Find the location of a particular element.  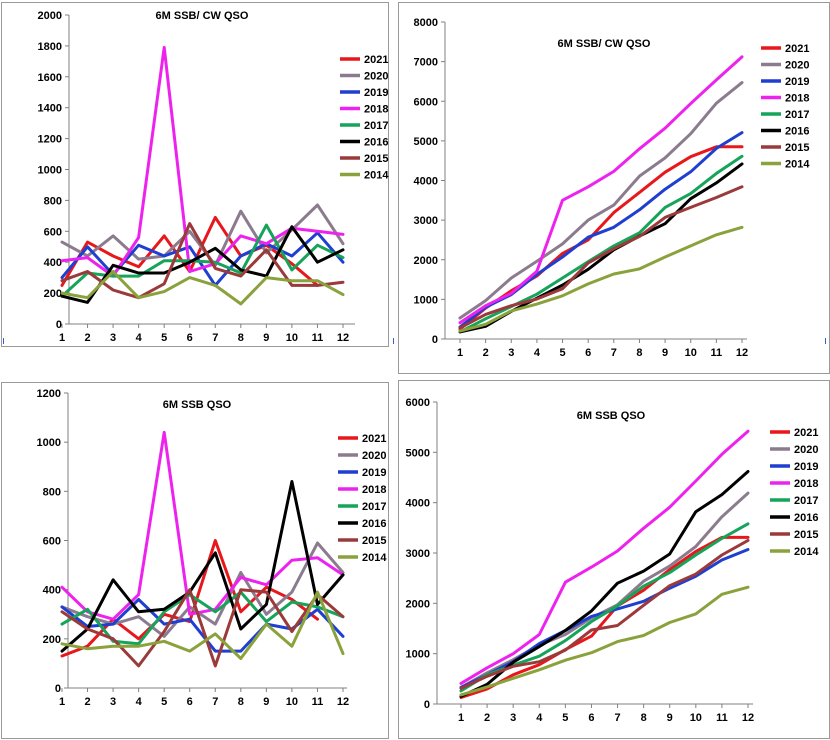

y-tick-label: 200 is located at coordinates (52, 640).